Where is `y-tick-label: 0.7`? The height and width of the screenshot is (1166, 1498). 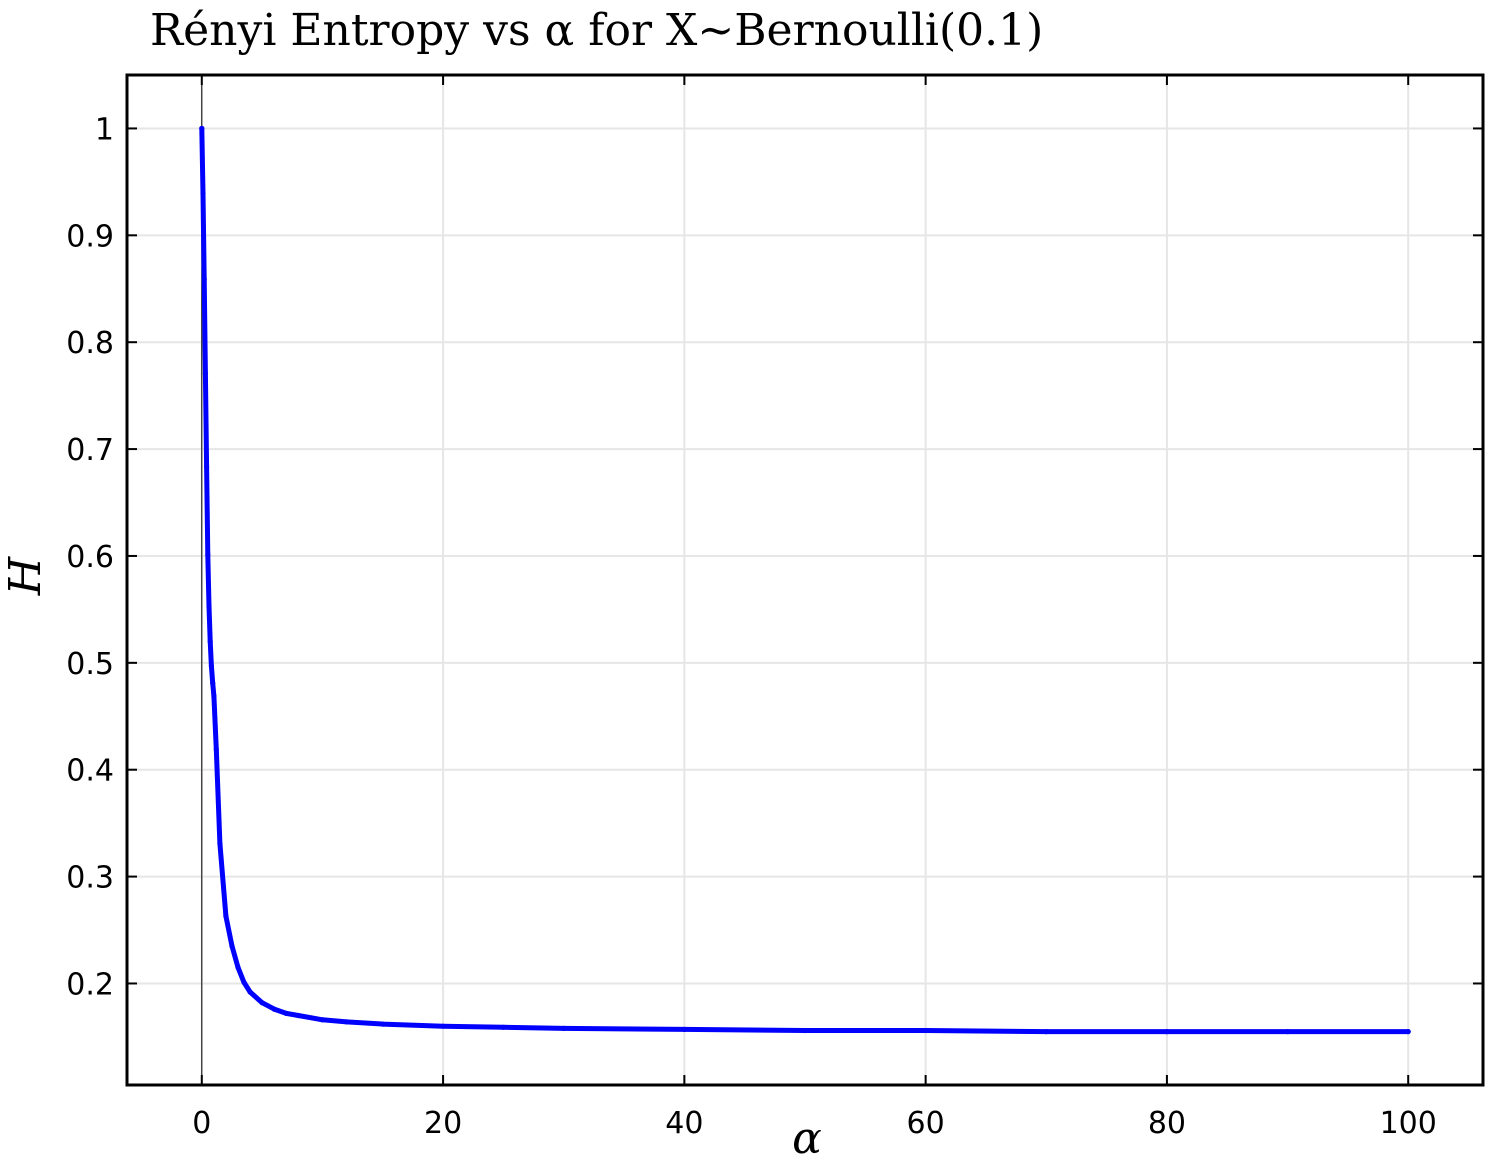
y-tick-label: 0.7 is located at coordinates (90, 450).